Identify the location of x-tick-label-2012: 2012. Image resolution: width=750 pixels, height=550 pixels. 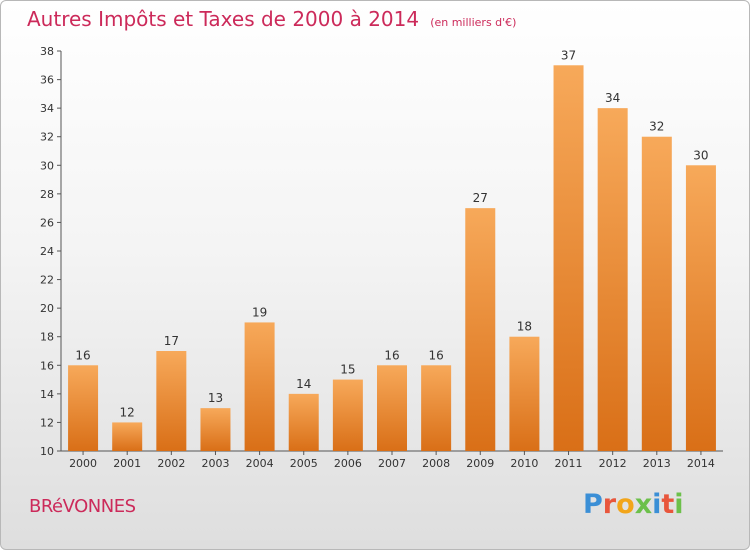
(613, 463).